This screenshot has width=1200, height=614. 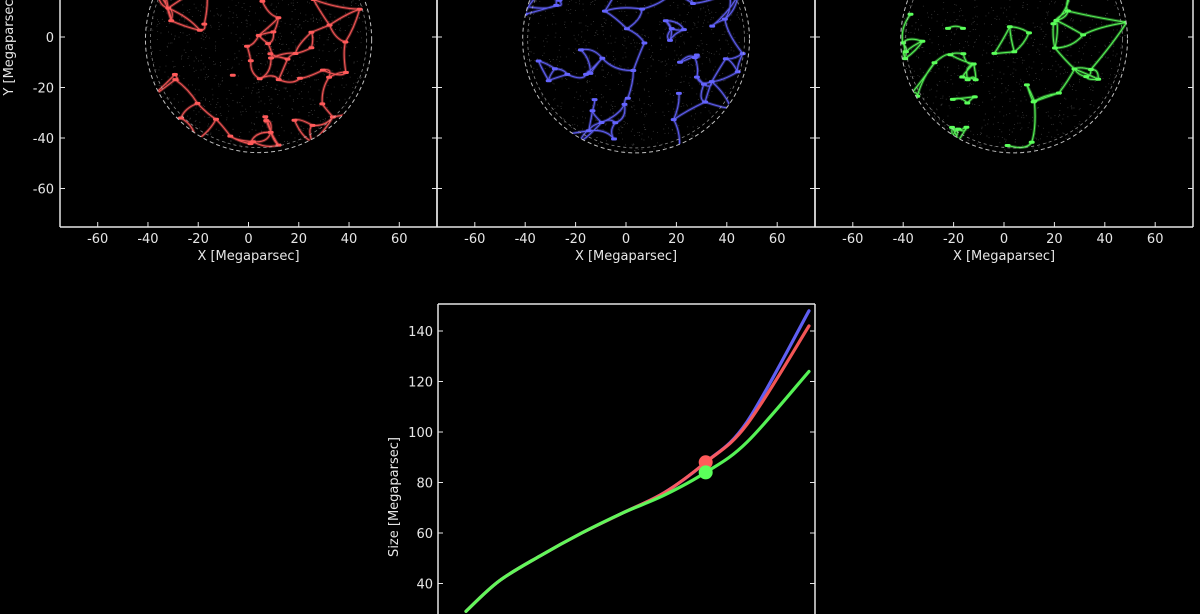 What do you see at coordinates (705, 462) in the screenshot?
I see `marker-red` at bounding box center [705, 462].